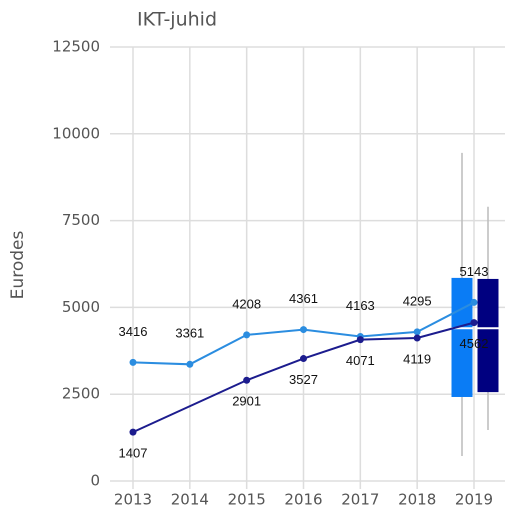 Image resolution: width=515 pixels, height=517 pixels. I want to click on x-tick-label: 2019, so click(474, 500).